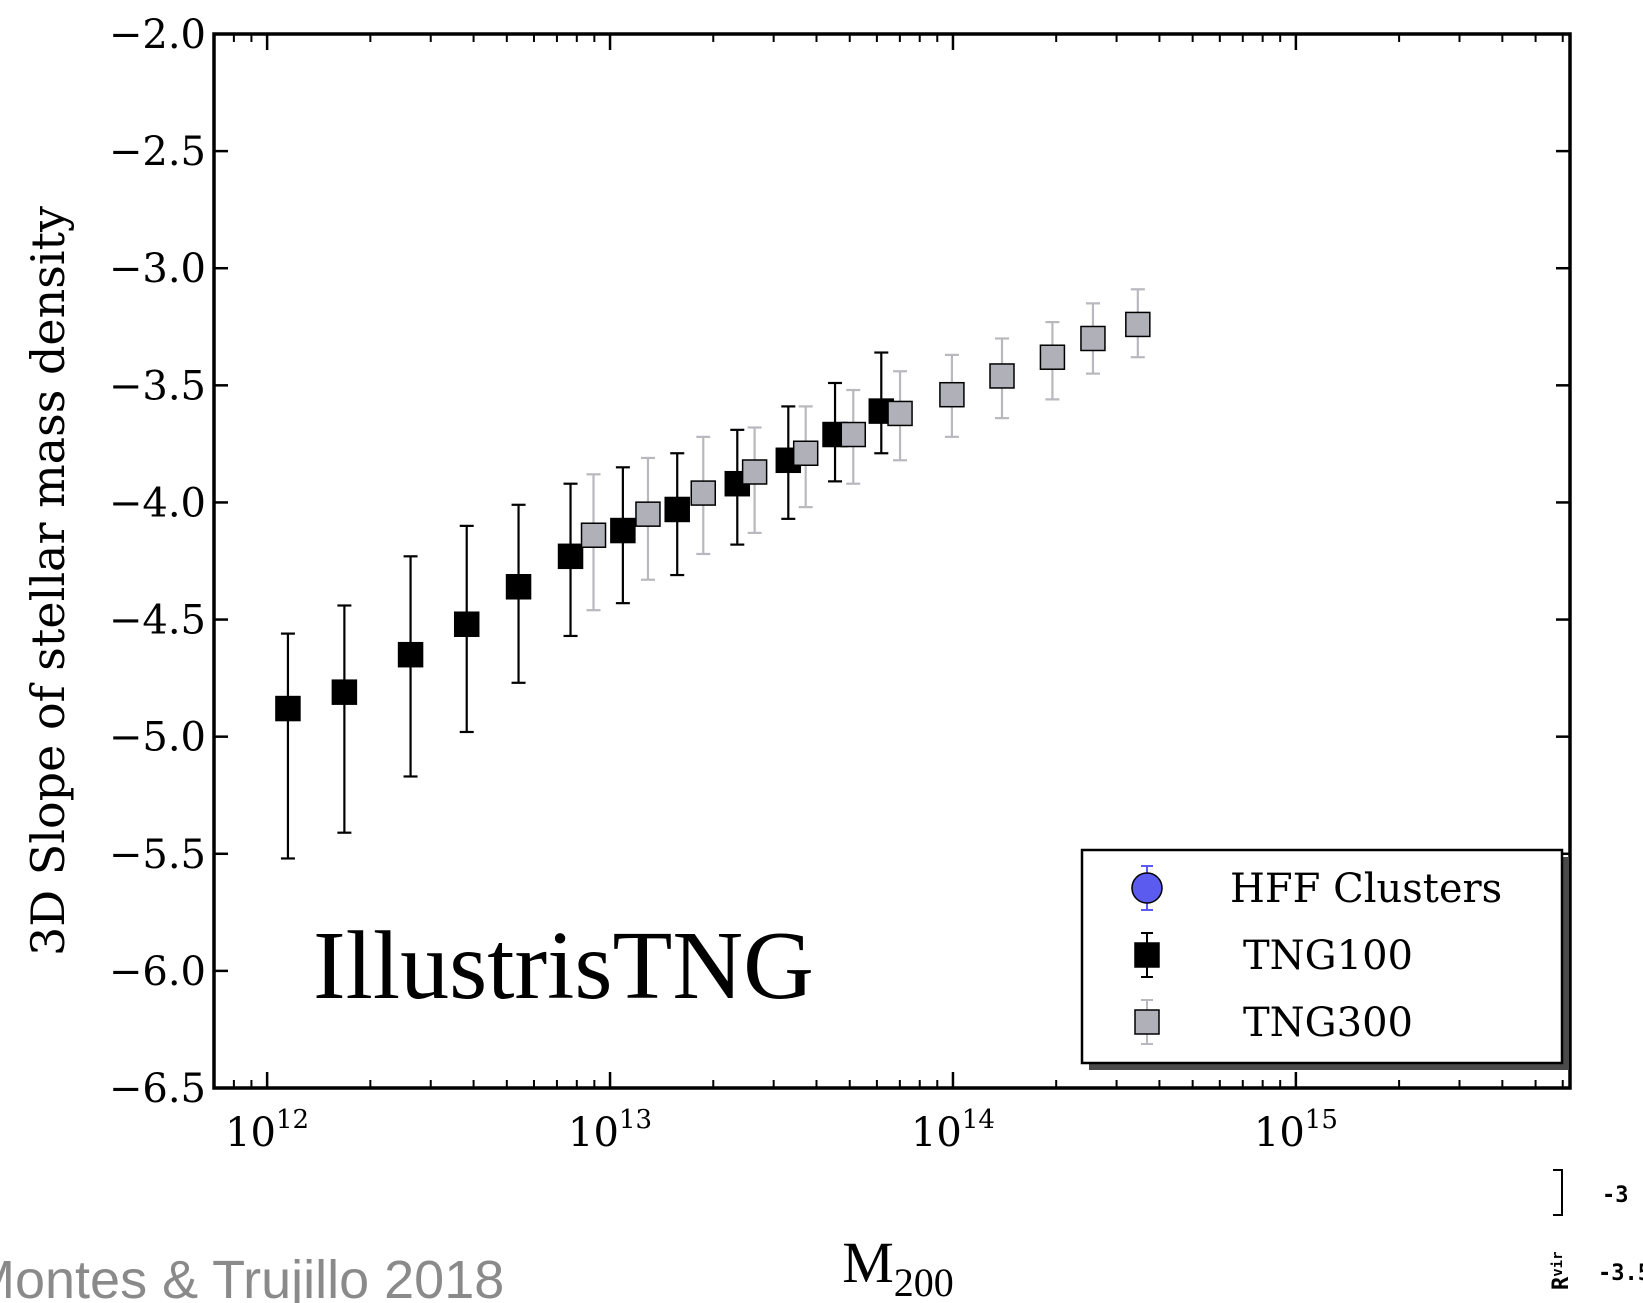 This screenshot has width=1643, height=1303. I want to click on legend-marker-circle, so click(1147, 888).